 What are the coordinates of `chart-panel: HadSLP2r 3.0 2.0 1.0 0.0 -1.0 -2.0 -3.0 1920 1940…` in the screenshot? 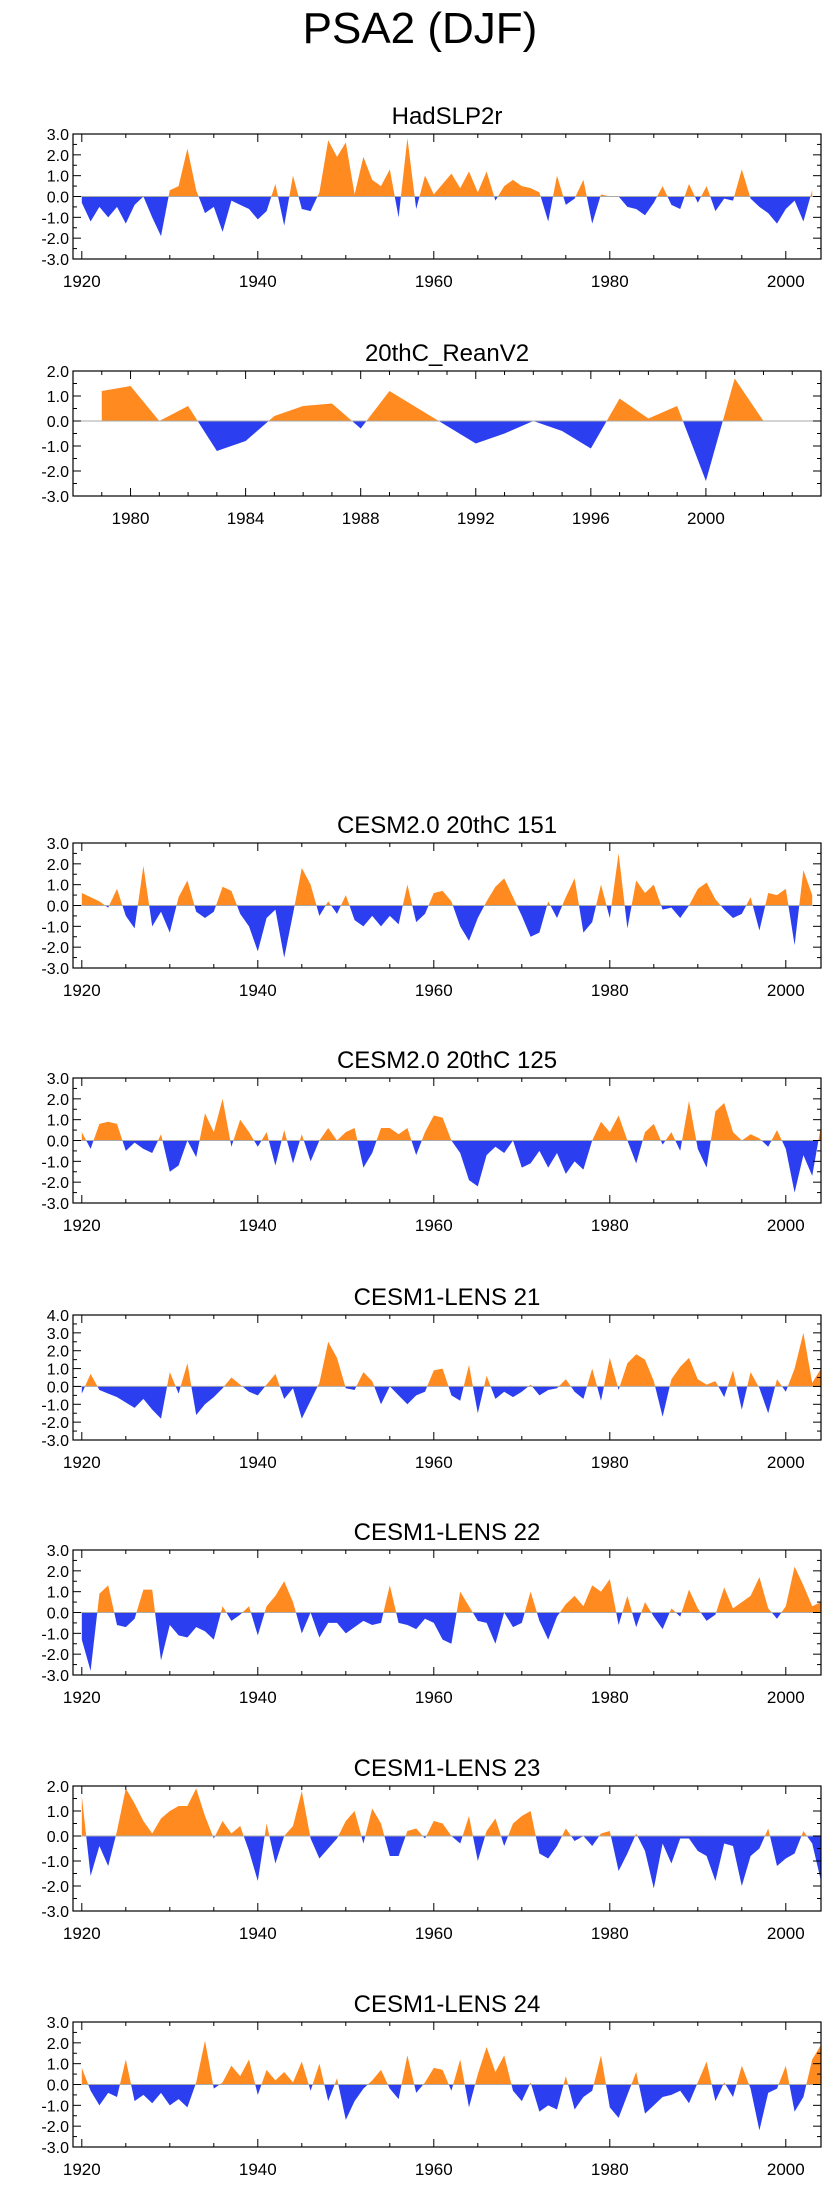 It's located at (431, 197).